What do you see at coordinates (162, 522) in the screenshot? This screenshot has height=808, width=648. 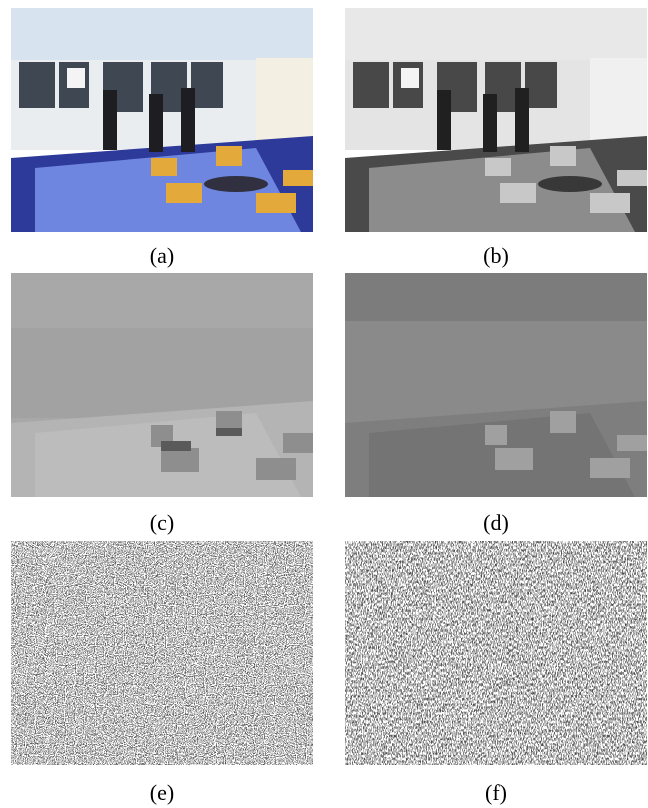 I see `caption-c: (c)` at bounding box center [162, 522].